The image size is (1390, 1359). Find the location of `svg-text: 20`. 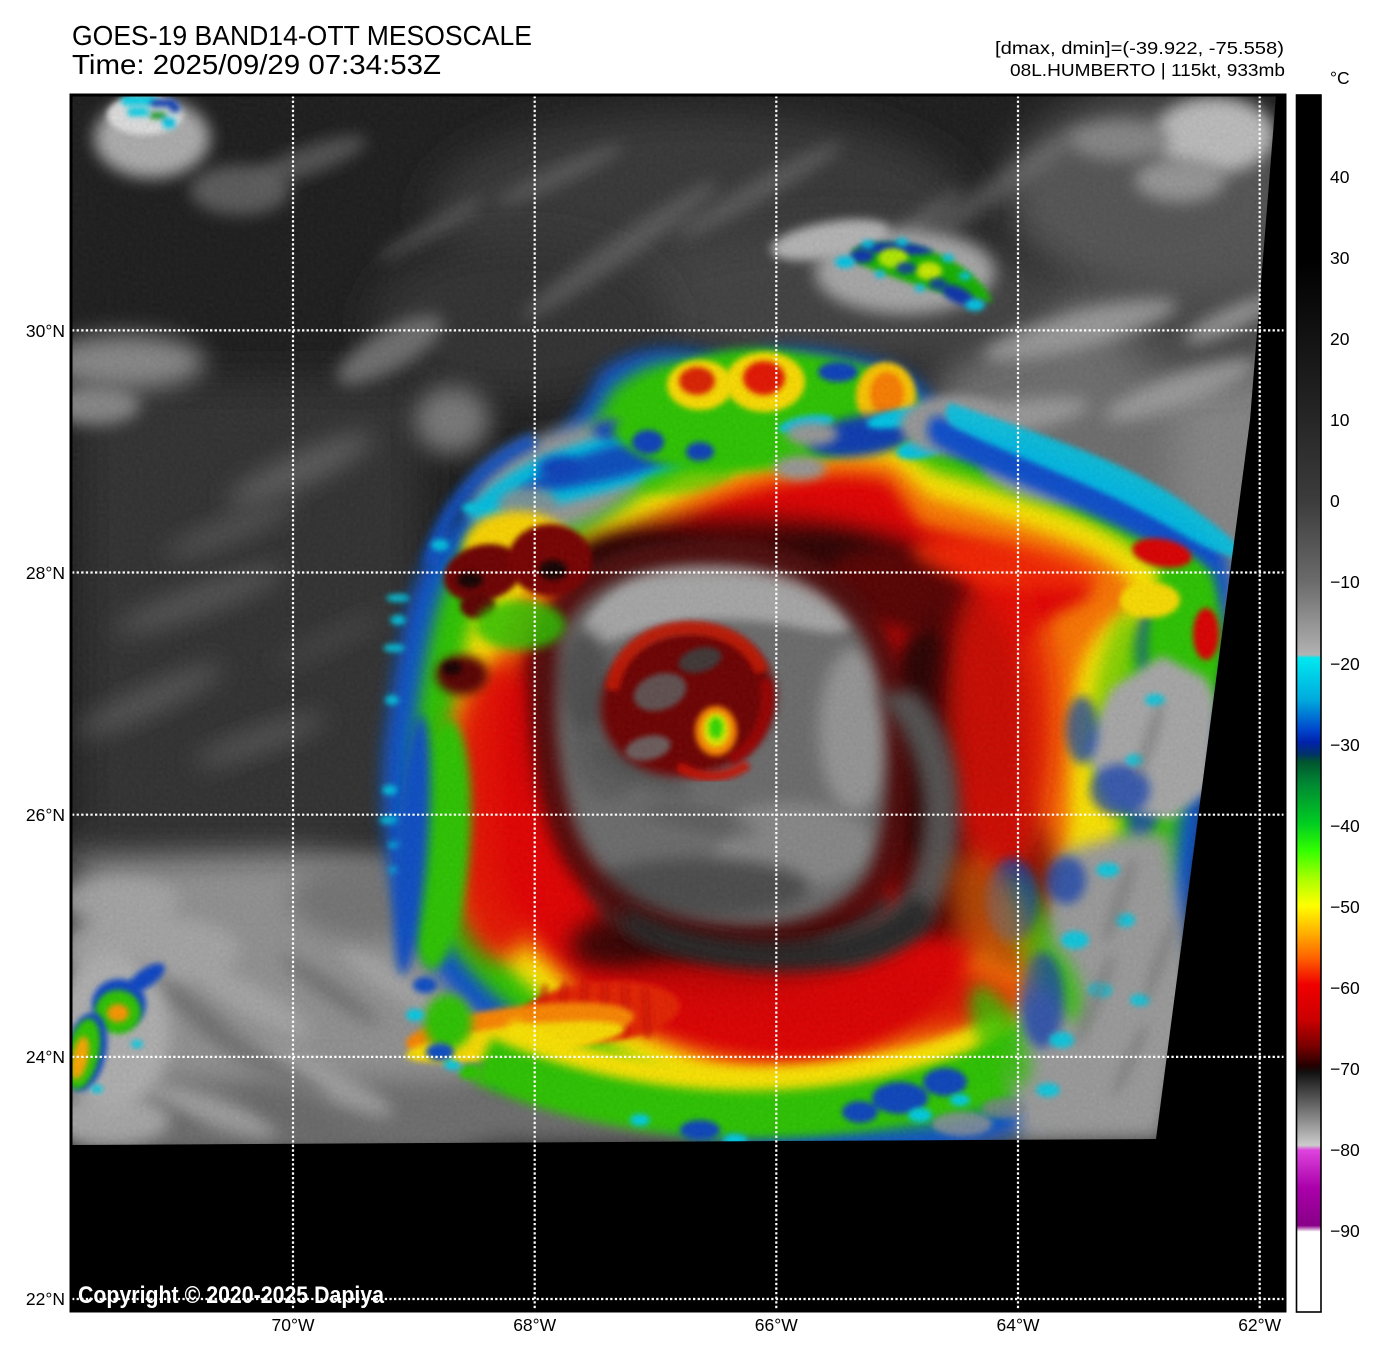

svg-text: 20 is located at coordinates (1340, 339).